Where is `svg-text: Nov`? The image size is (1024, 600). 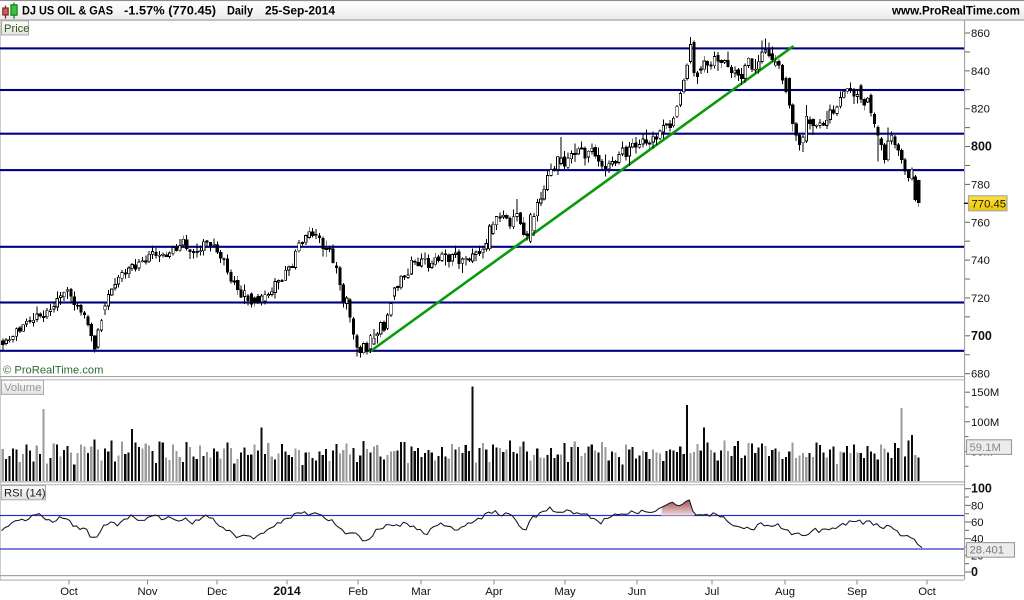
svg-text: Nov is located at coordinates (147, 592).